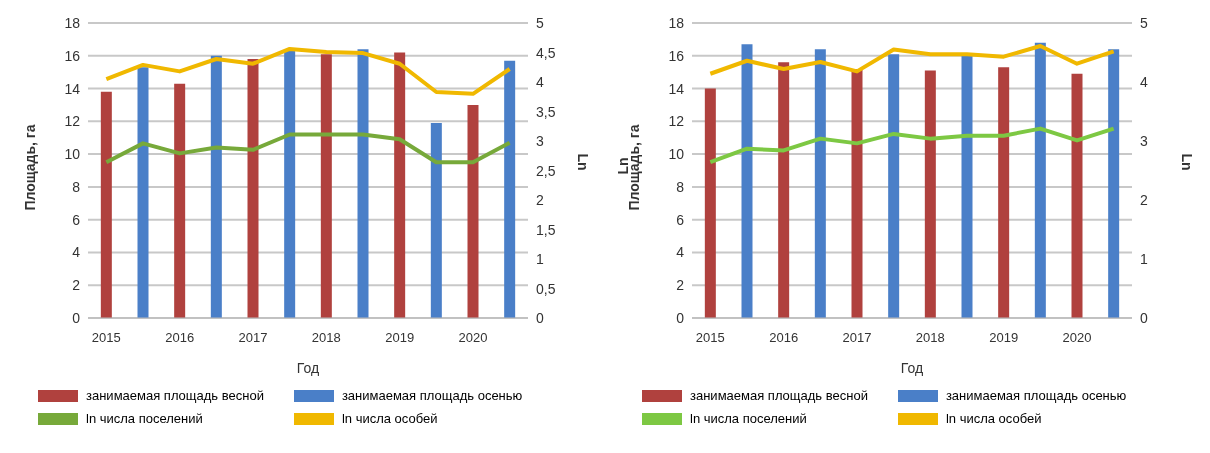  What do you see at coordinates (546, 288) in the screenshot?
I see `y2-tick-label: 0,5` at bounding box center [546, 288].